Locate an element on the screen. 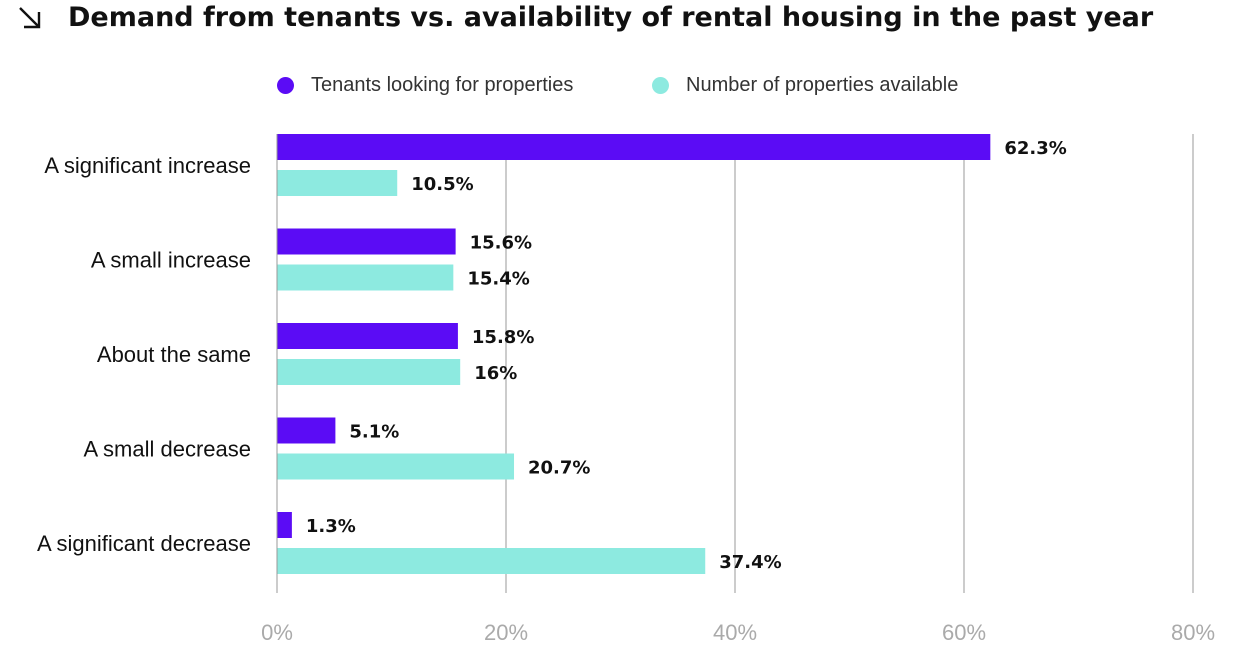  bar-s0-c4 is located at coordinates (284, 525).